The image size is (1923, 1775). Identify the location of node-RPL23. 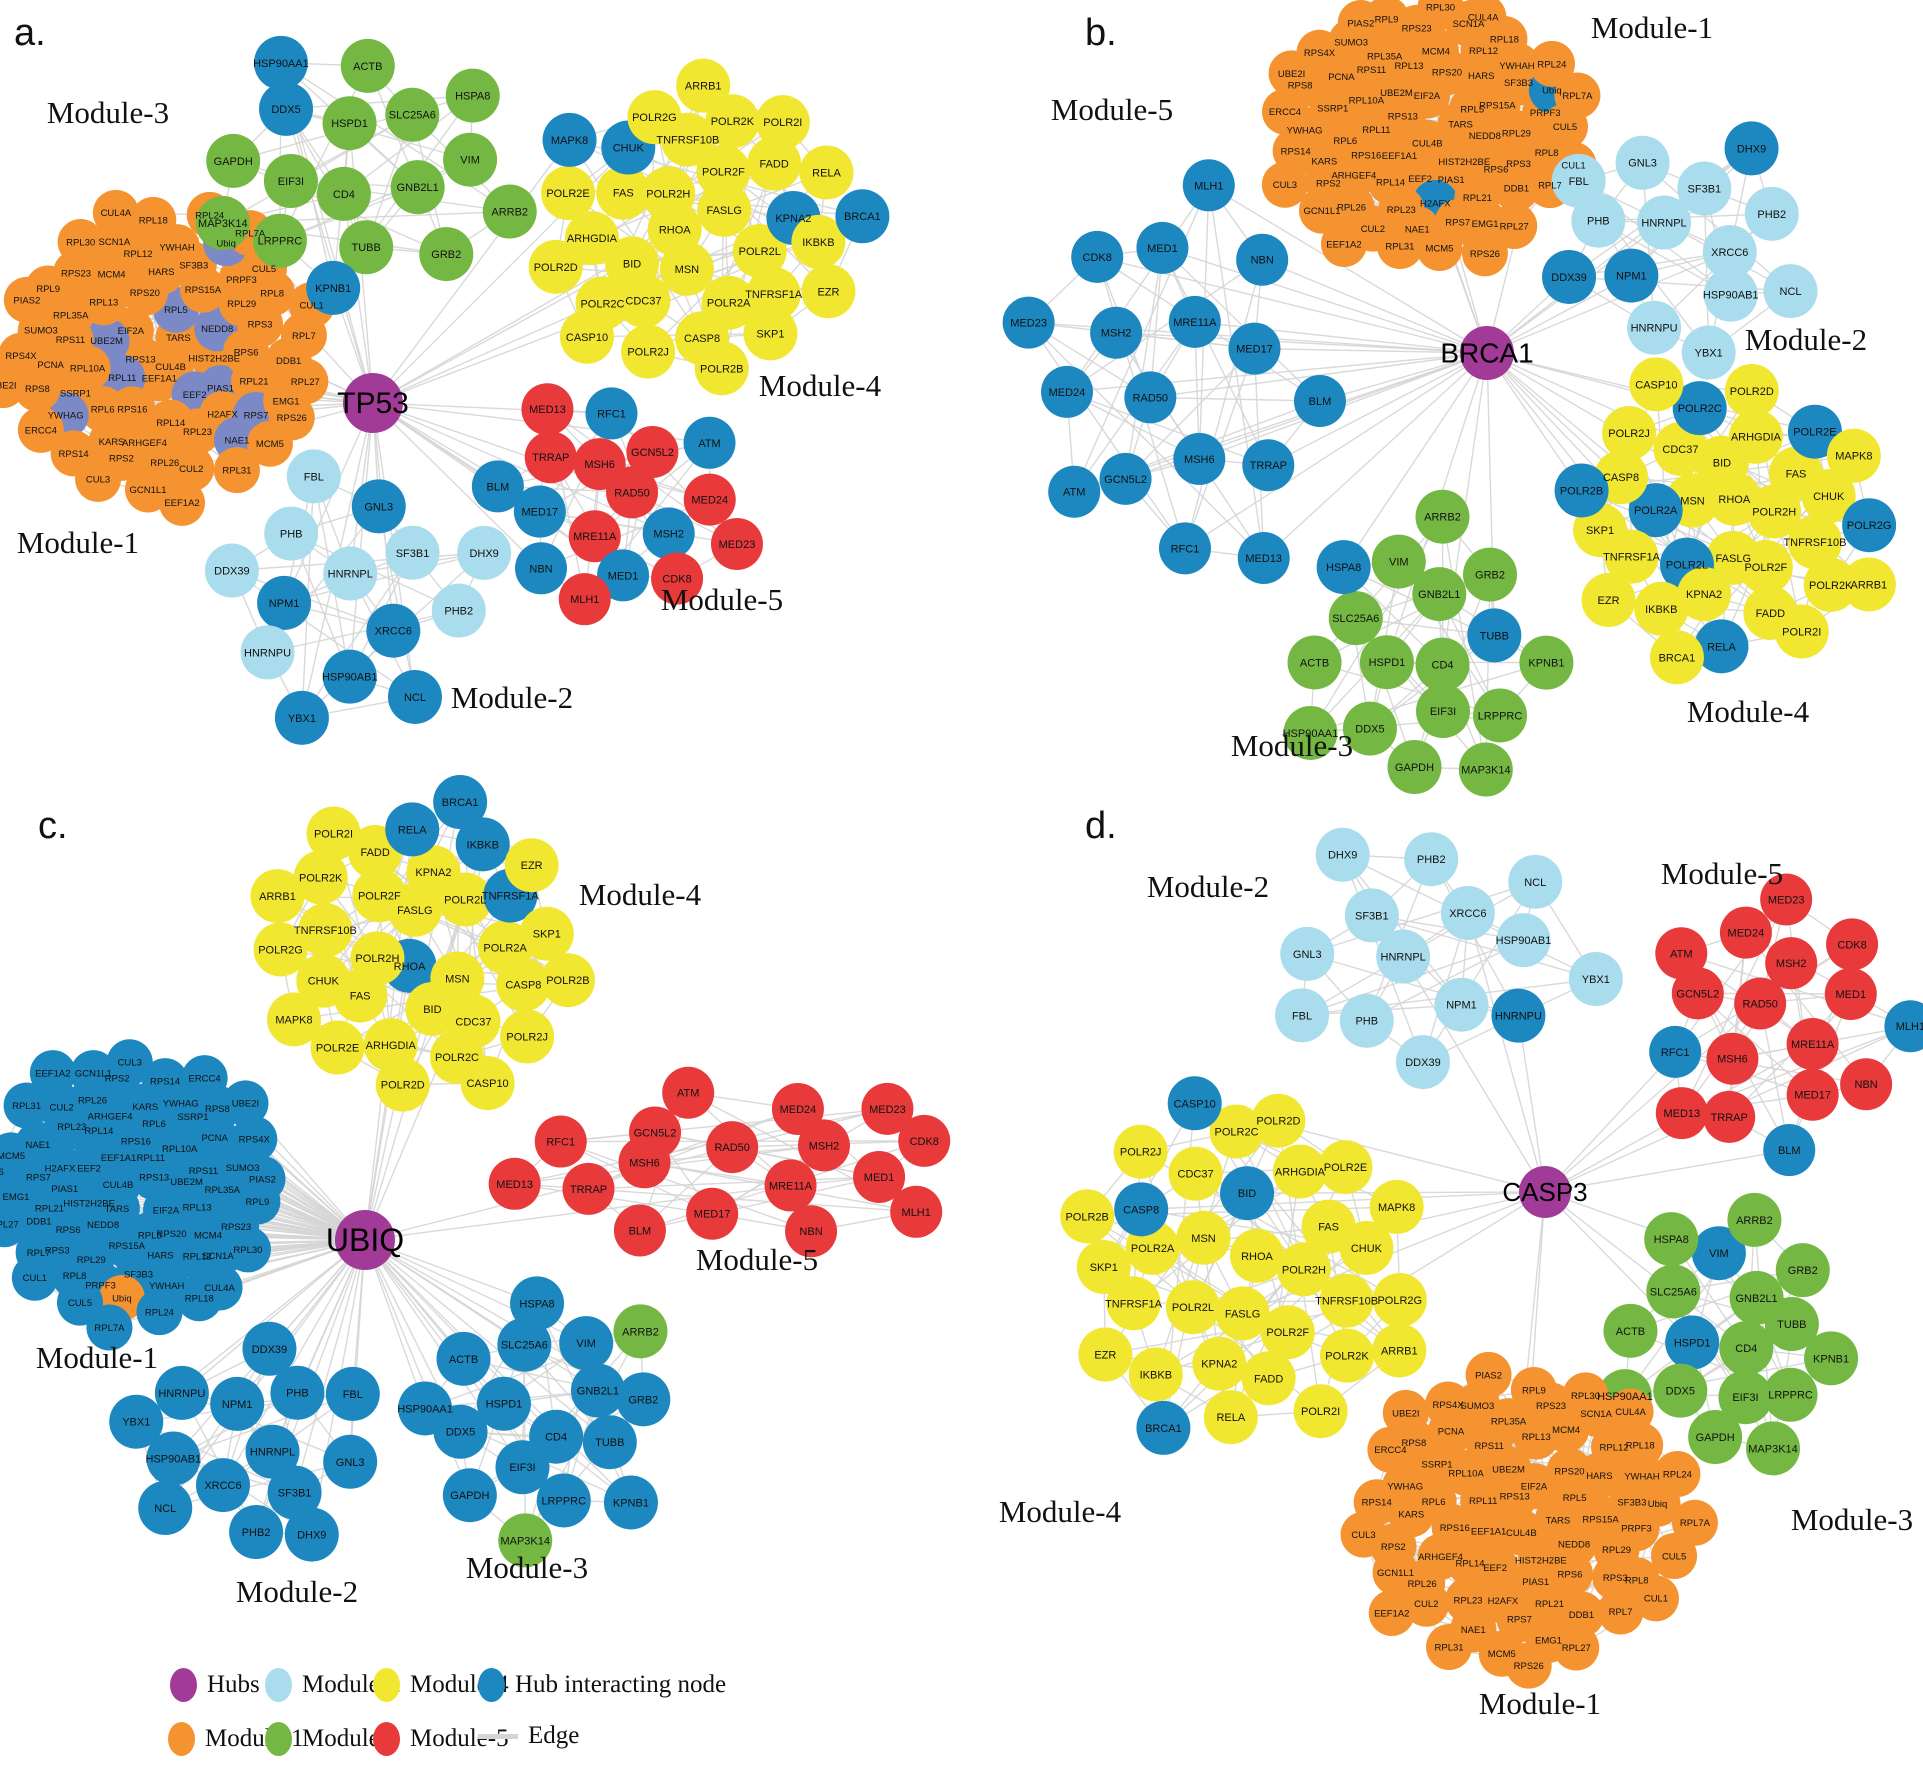
(197, 431).